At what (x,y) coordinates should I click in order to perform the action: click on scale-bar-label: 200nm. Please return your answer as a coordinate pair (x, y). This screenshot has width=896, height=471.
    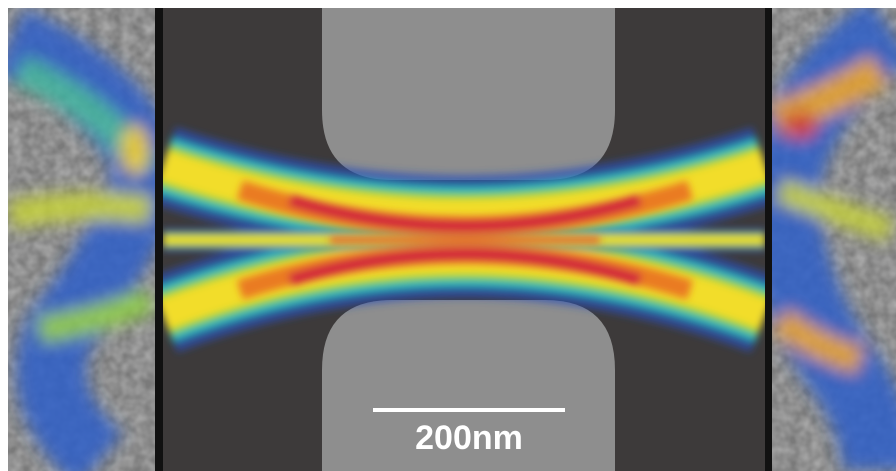
    Looking at the image, I should click on (469, 438).